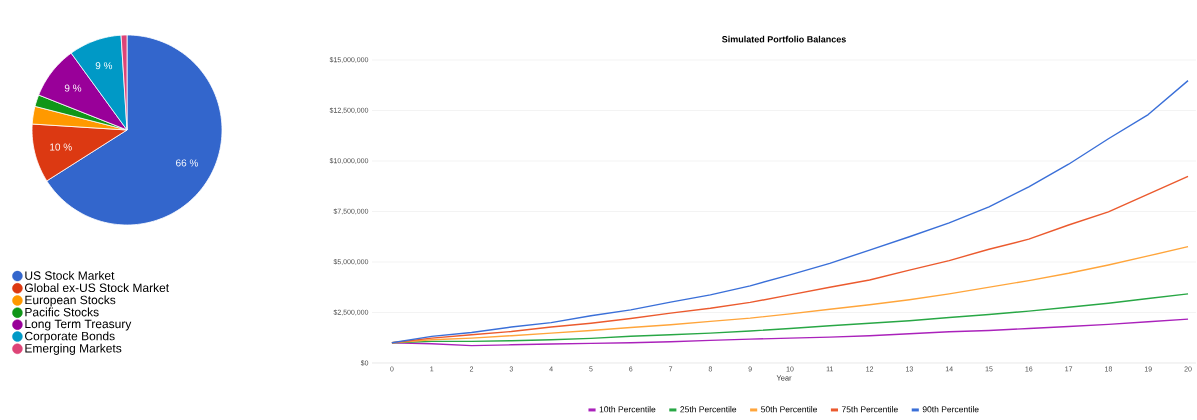 This screenshot has width=1197, height=420. What do you see at coordinates (73, 349) in the screenshot?
I see `legend-label: Emerging Markets` at bounding box center [73, 349].